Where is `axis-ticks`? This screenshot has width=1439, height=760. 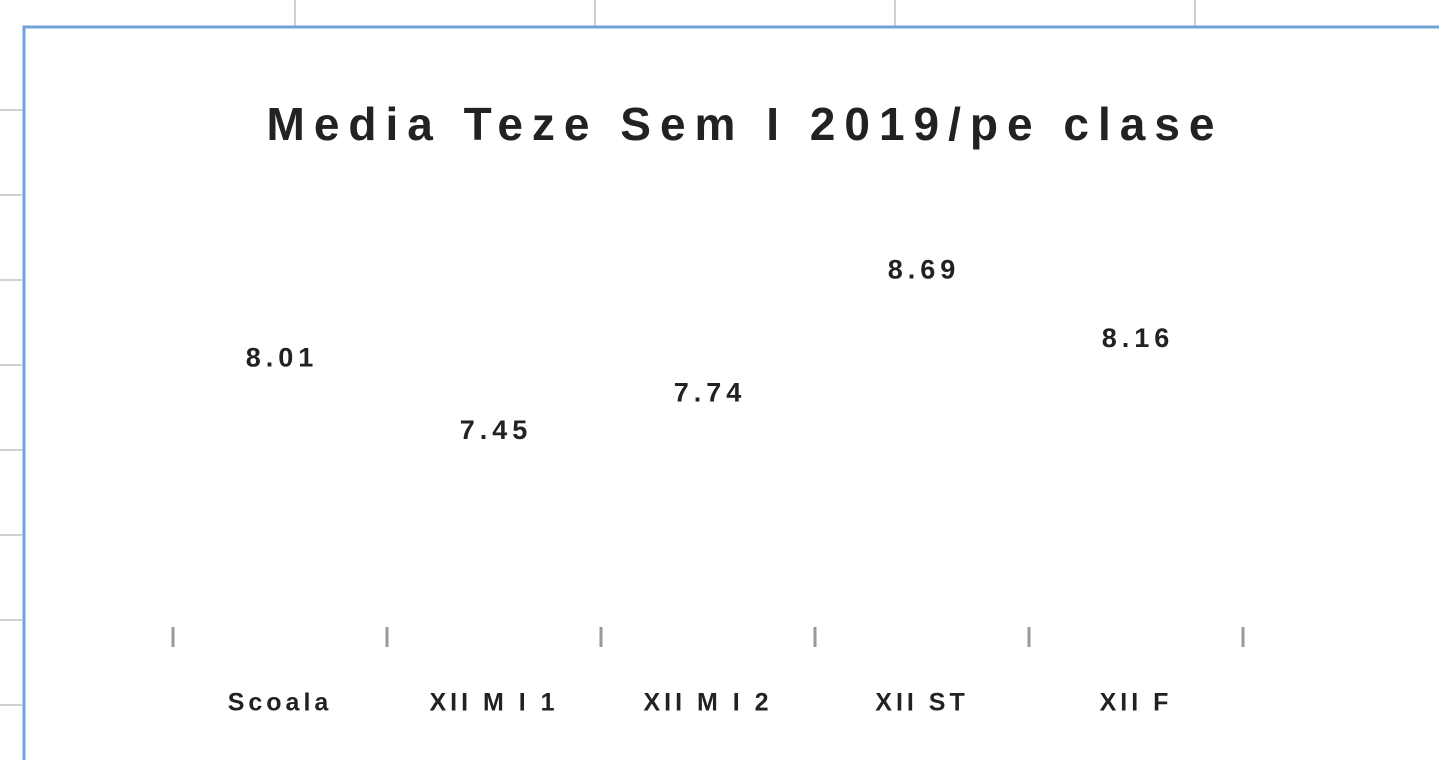
axis-ticks is located at coordinates (708, 637).